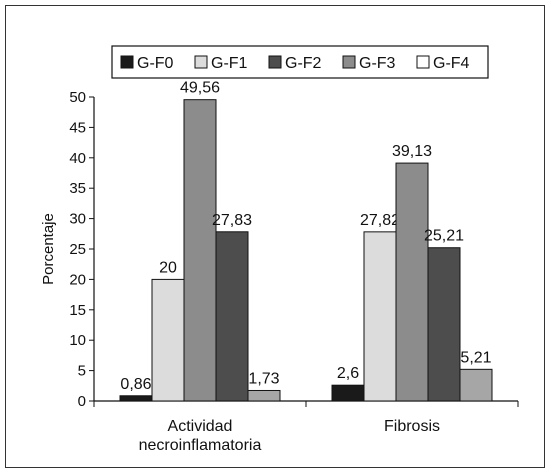 This screenshot has height=475, width=552. What do you see at coordinates (77, 97) in the screenshot?
I see `y-tick-label: 50` at bounding box center [77, 97].